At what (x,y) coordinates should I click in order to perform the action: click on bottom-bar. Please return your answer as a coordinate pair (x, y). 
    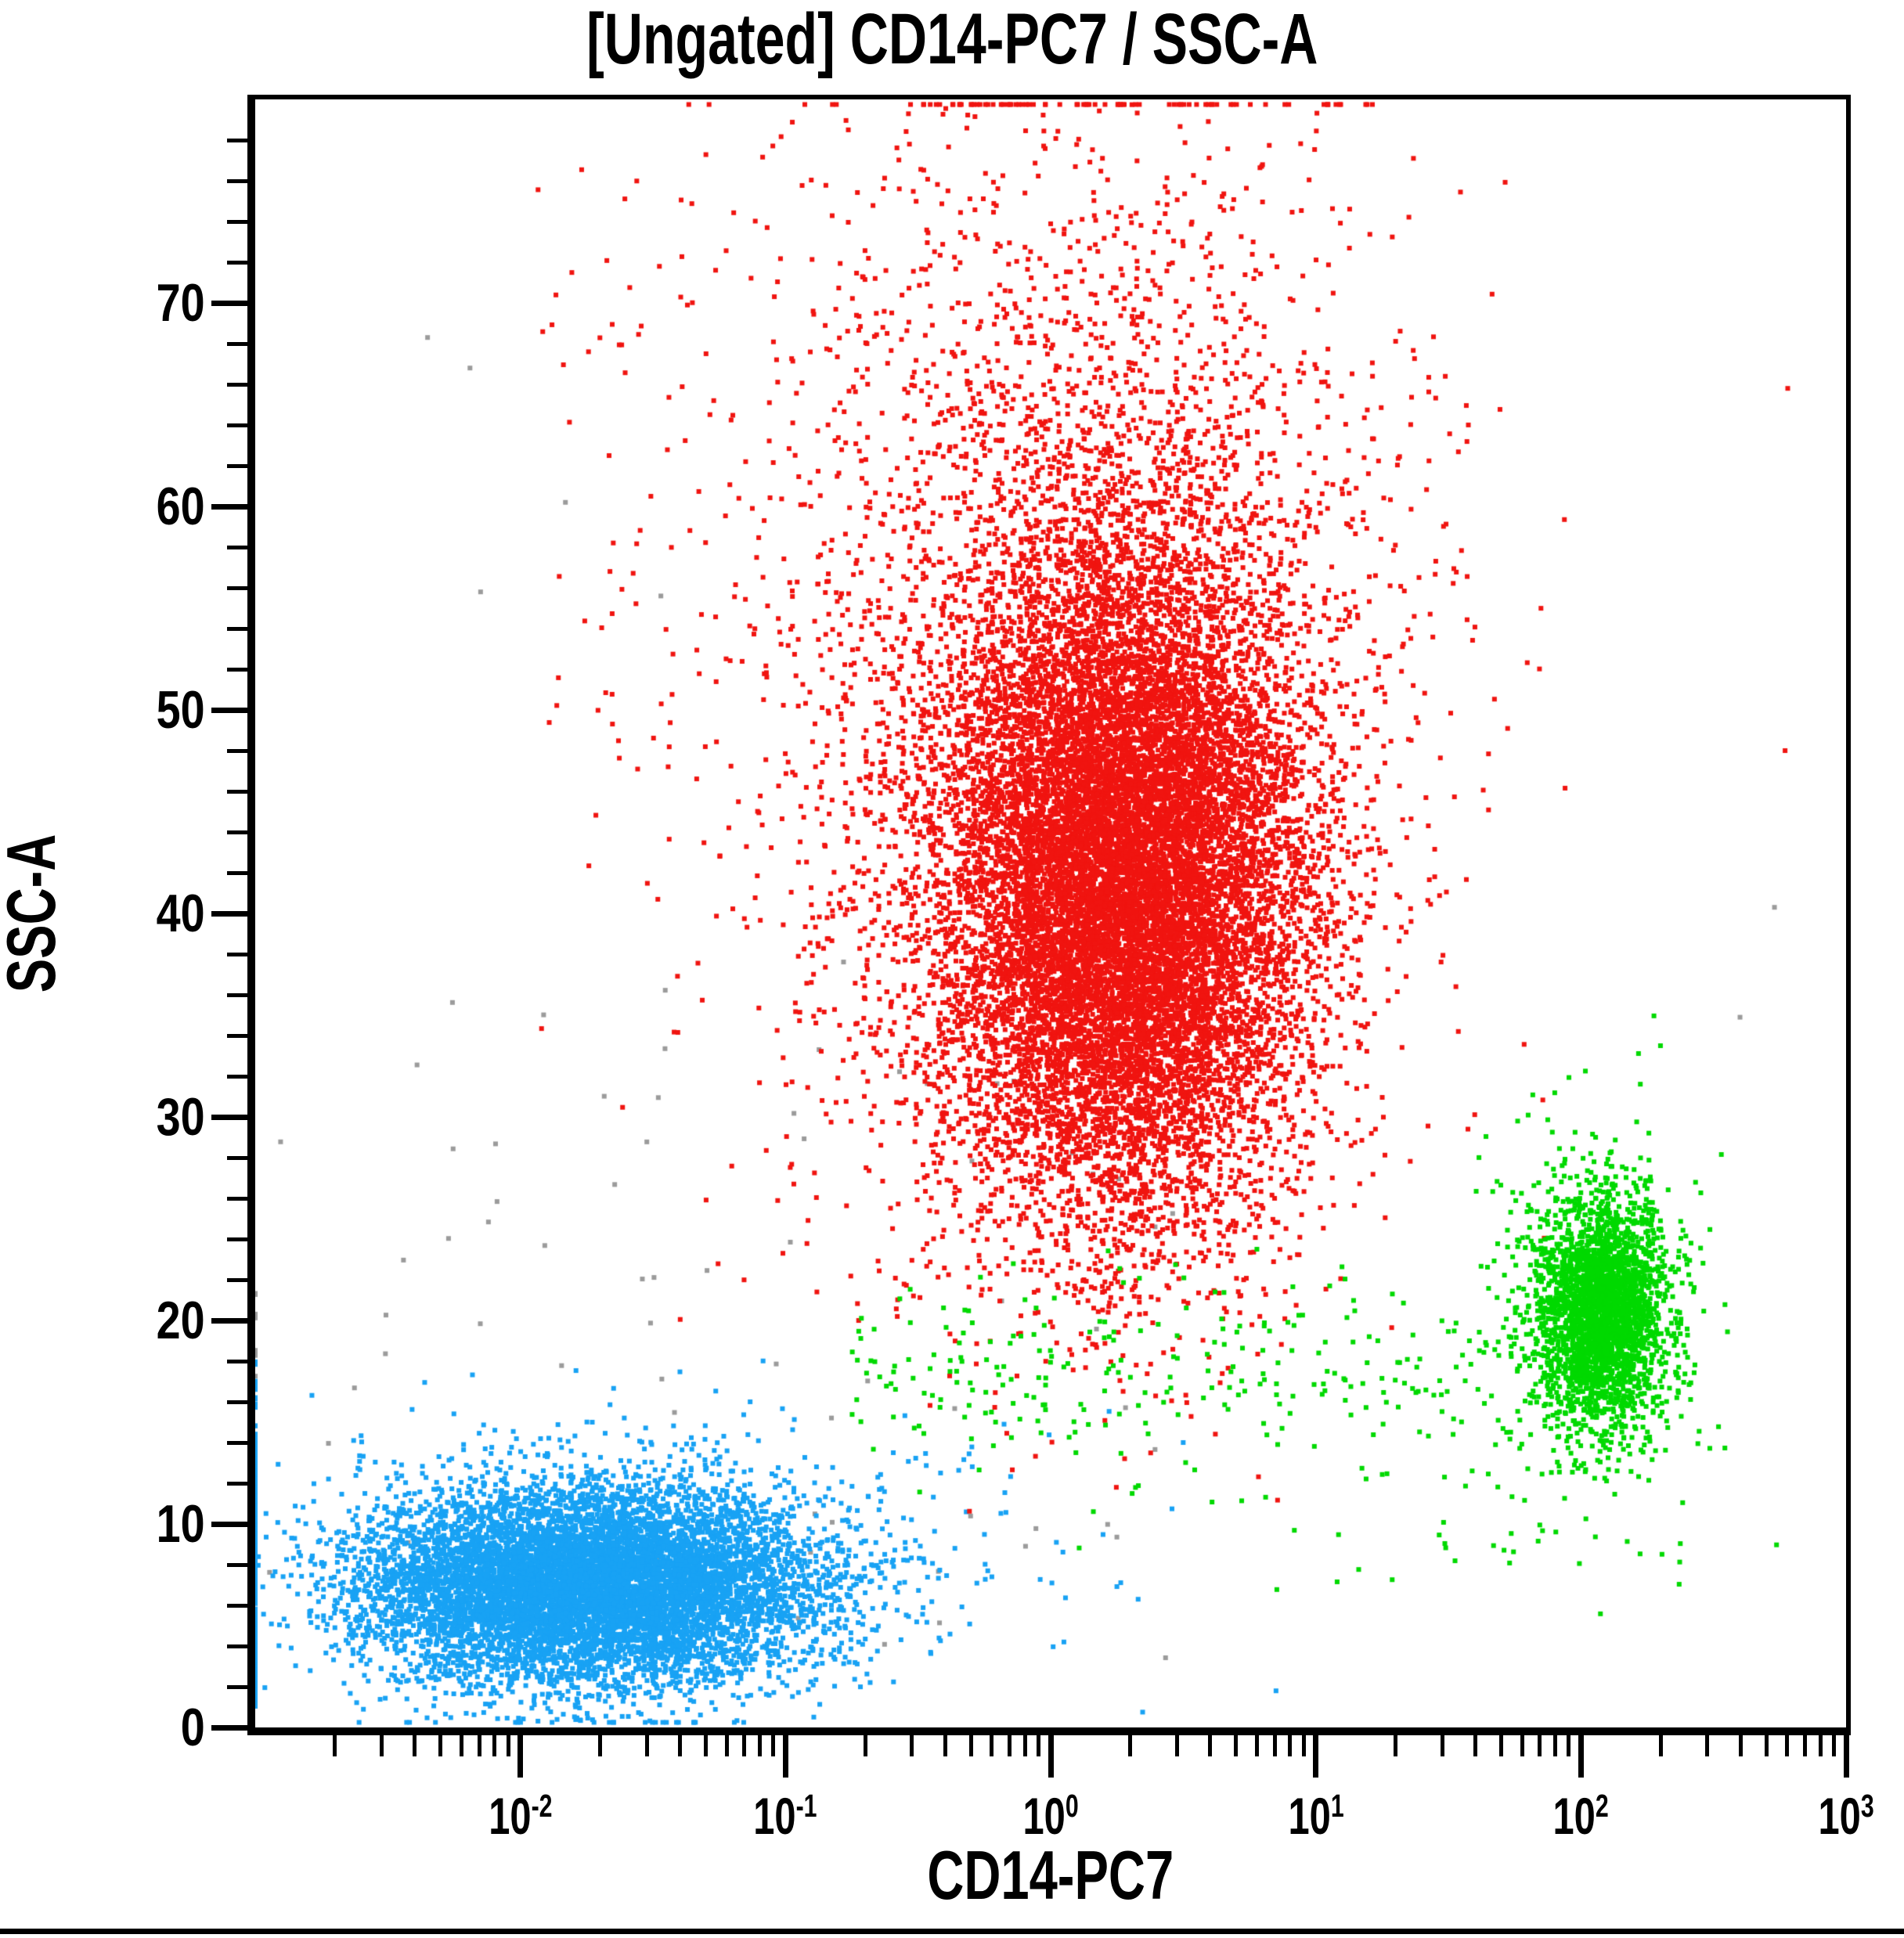
    Looking at the image, I should click on (952, 1931).